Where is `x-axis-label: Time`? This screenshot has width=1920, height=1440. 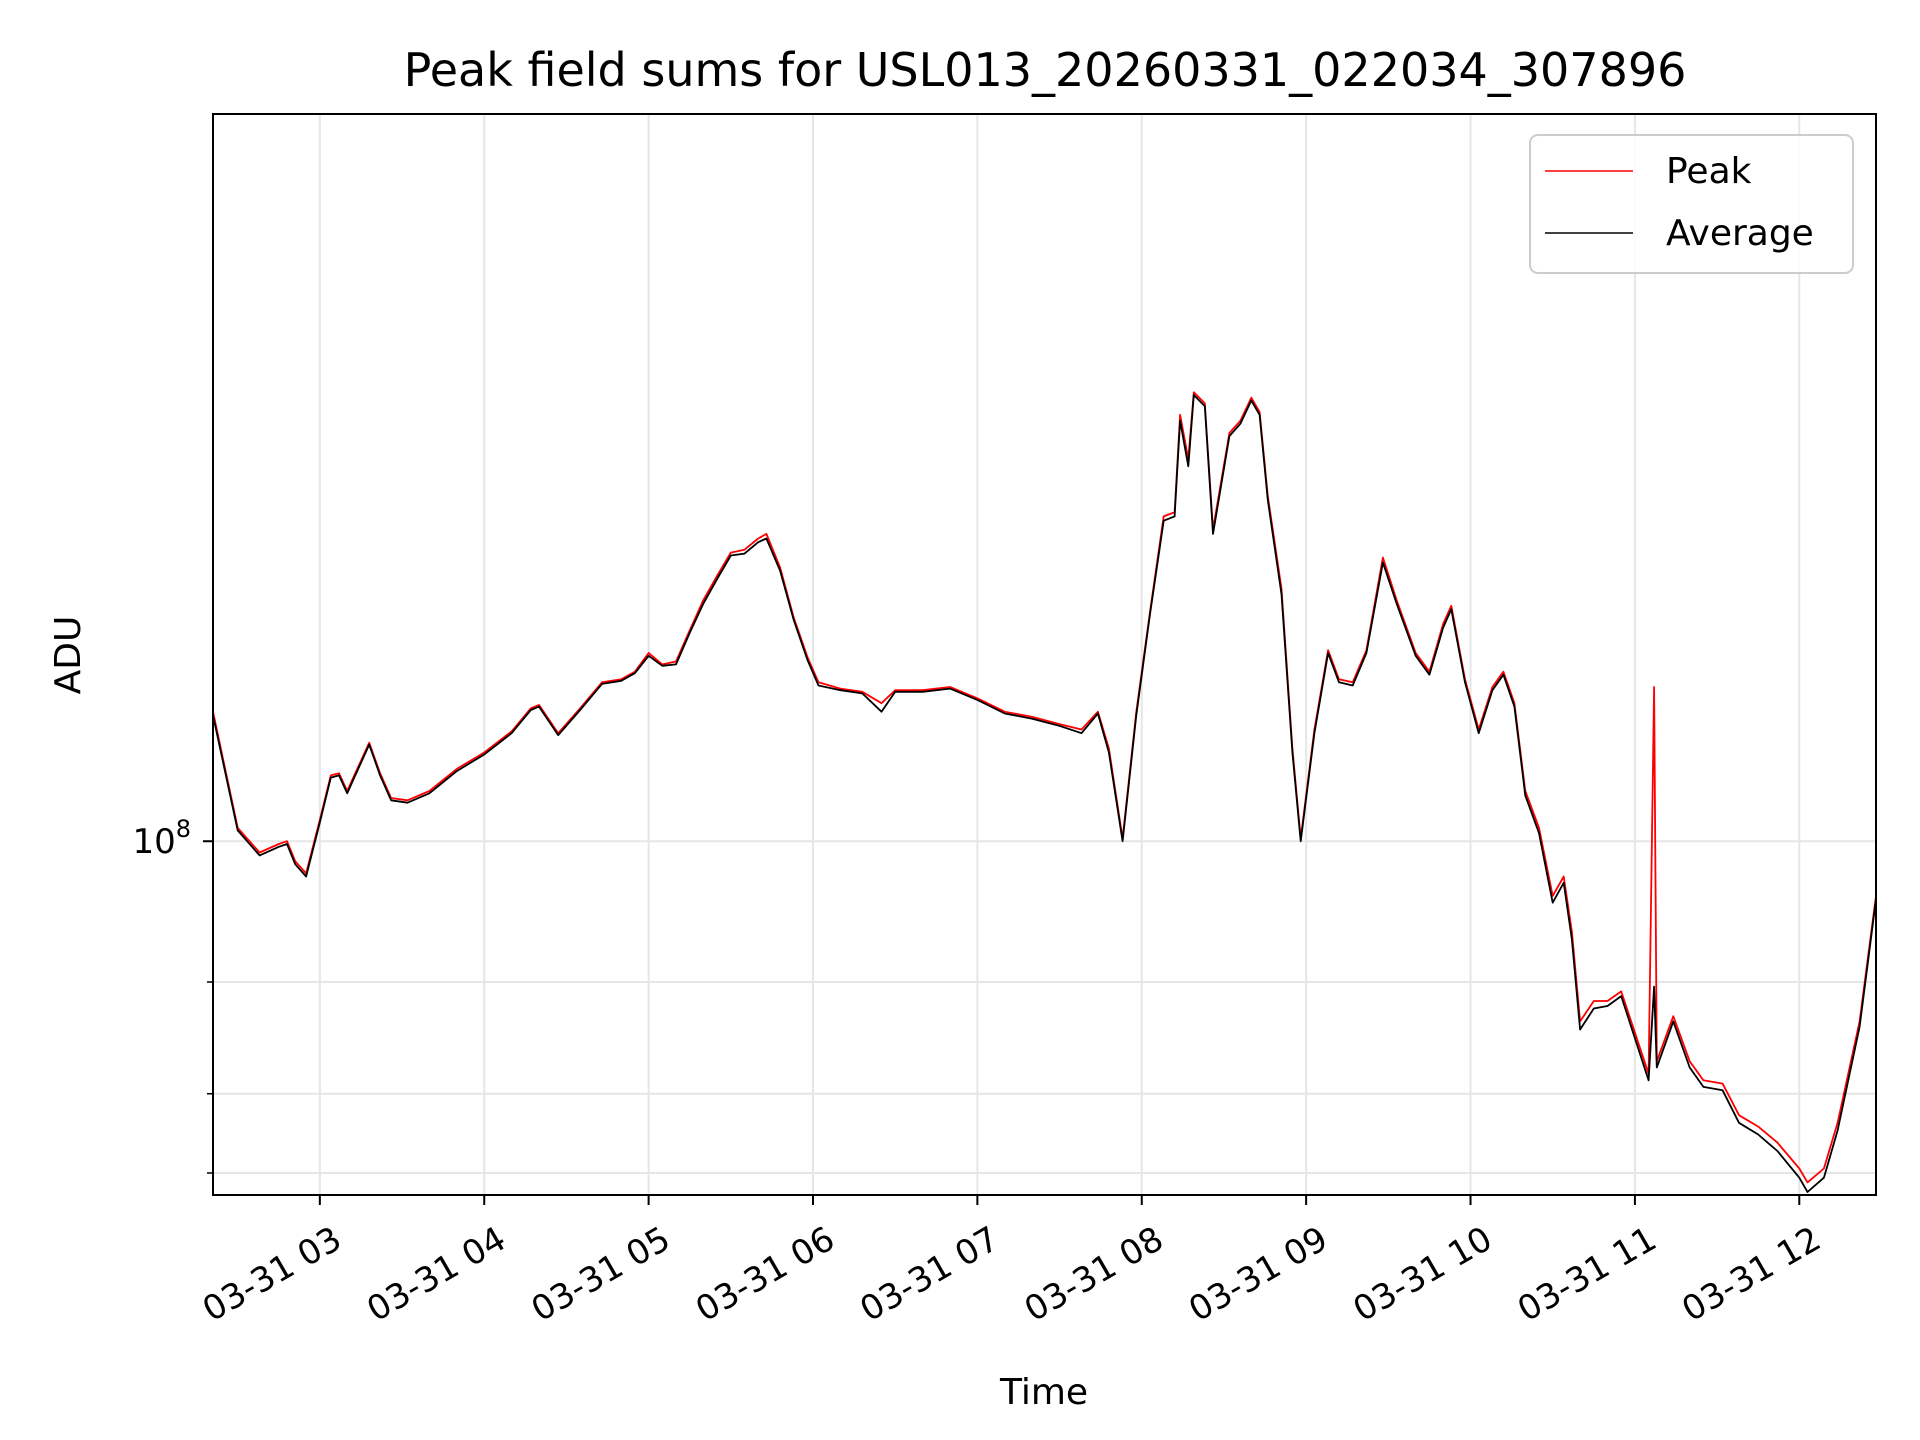 x-axis-label: Time is located at coordinates (1043, 1392).